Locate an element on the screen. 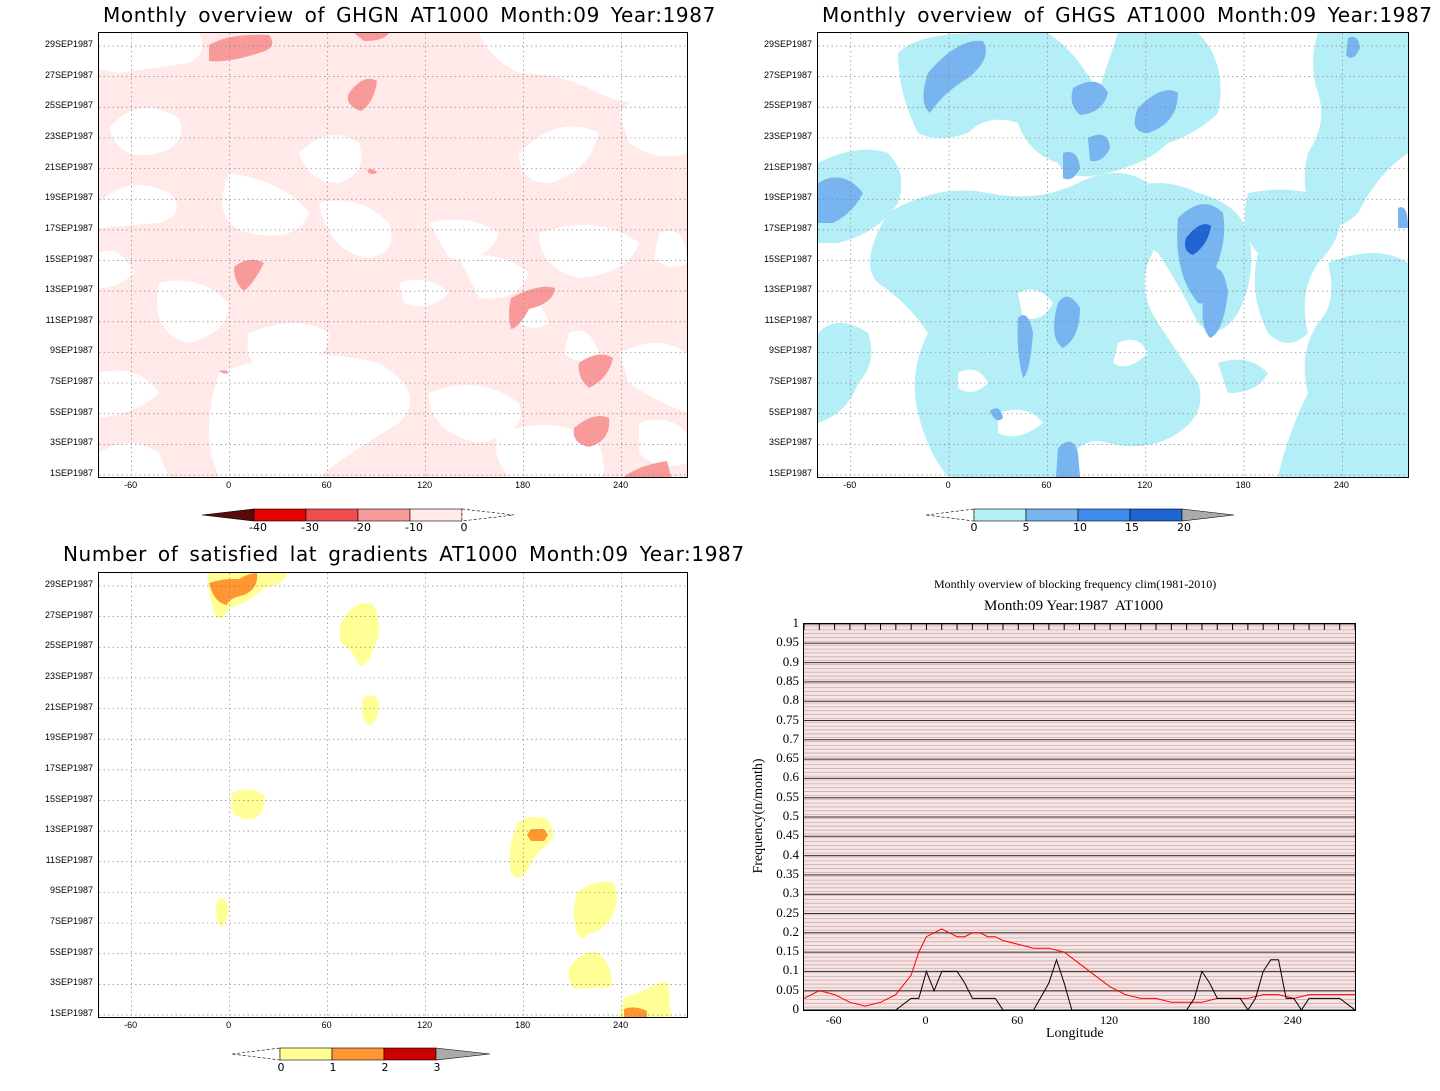 This screenshot has width=1440, height=1091. ghgs-cbar-tick: 15 is located at coordinates (1132, 527).